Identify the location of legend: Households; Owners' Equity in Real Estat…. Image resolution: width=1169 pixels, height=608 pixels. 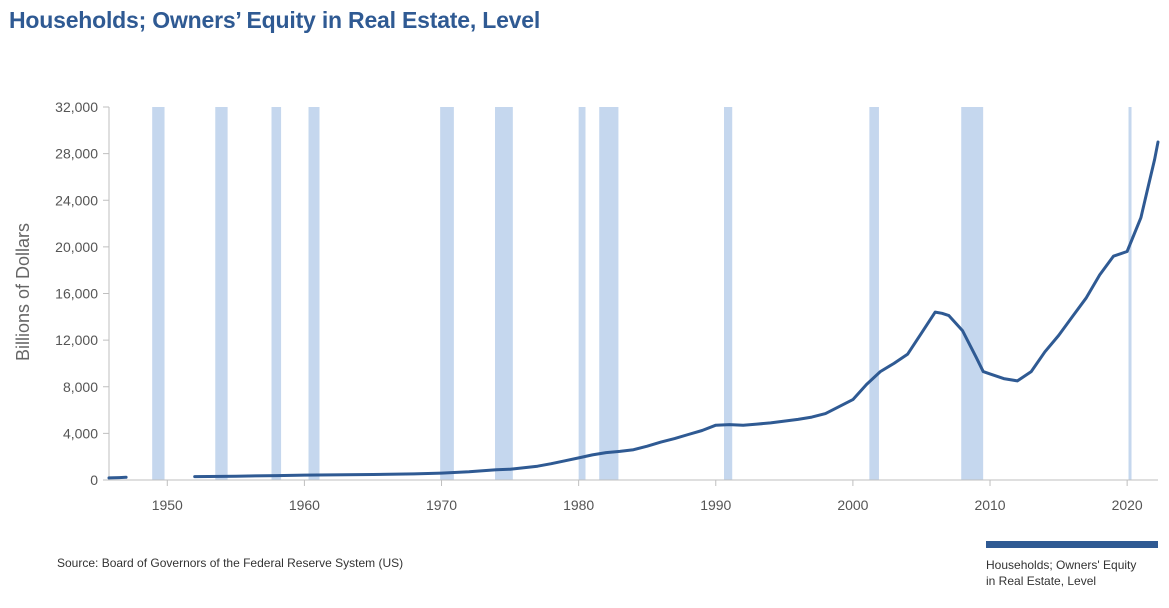
(1072, 565).